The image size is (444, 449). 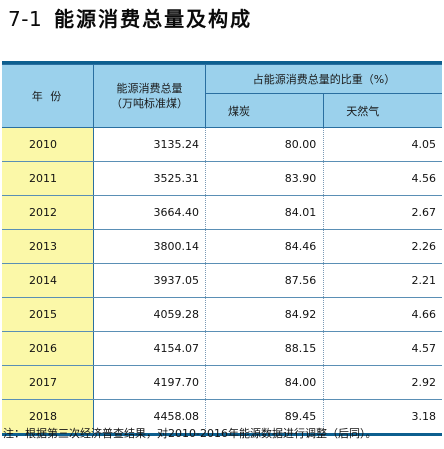 I want to click on total-cell: 4197.70, so click(x=149, y=382).